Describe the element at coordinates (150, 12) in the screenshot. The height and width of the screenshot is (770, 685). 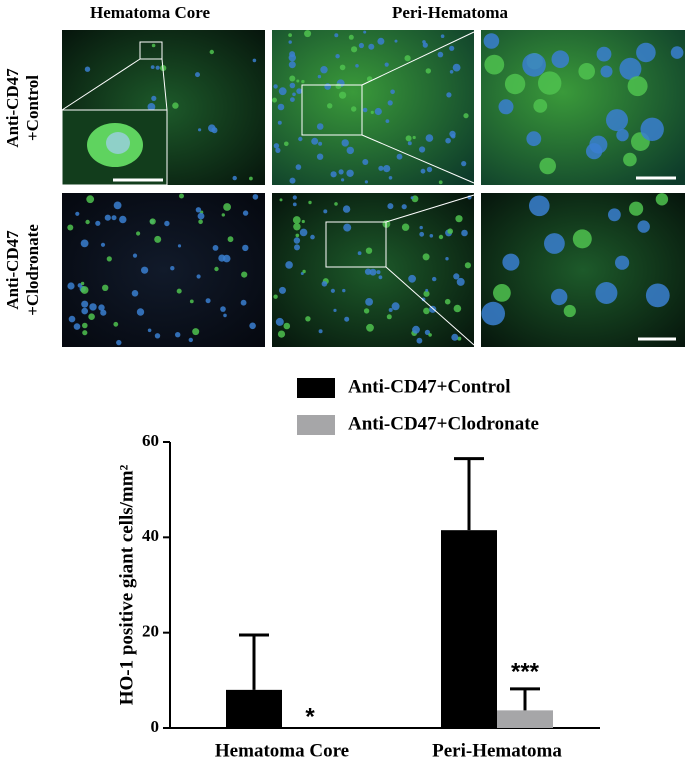
I see `column-header: Hematoma Core` at that location.